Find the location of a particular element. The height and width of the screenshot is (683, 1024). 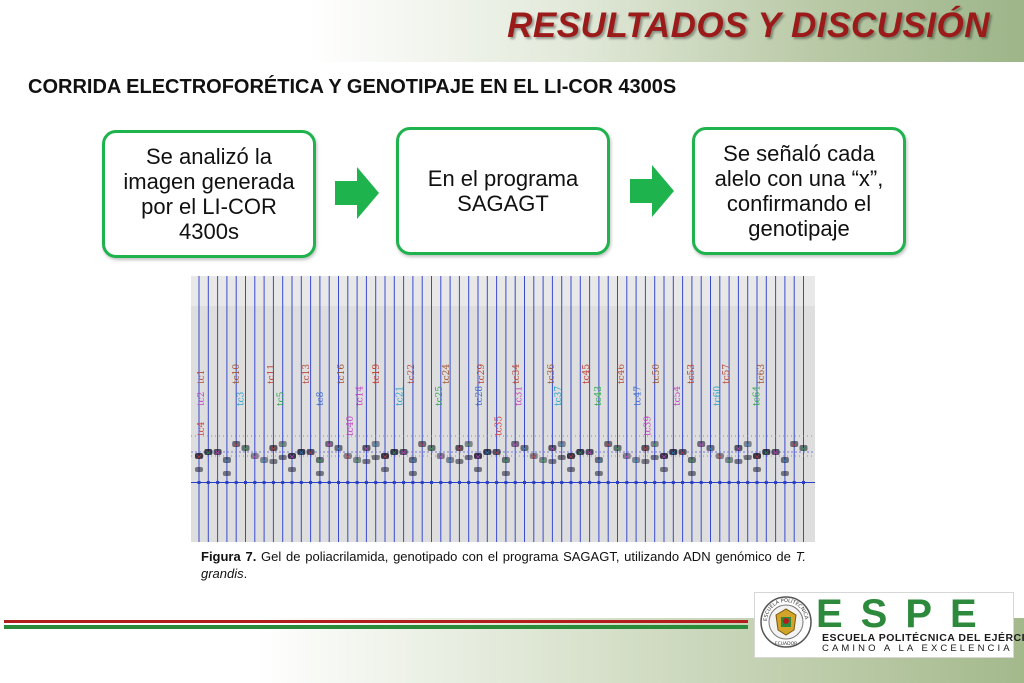

lane-label: tc37 is located at coordinates (559, 396).